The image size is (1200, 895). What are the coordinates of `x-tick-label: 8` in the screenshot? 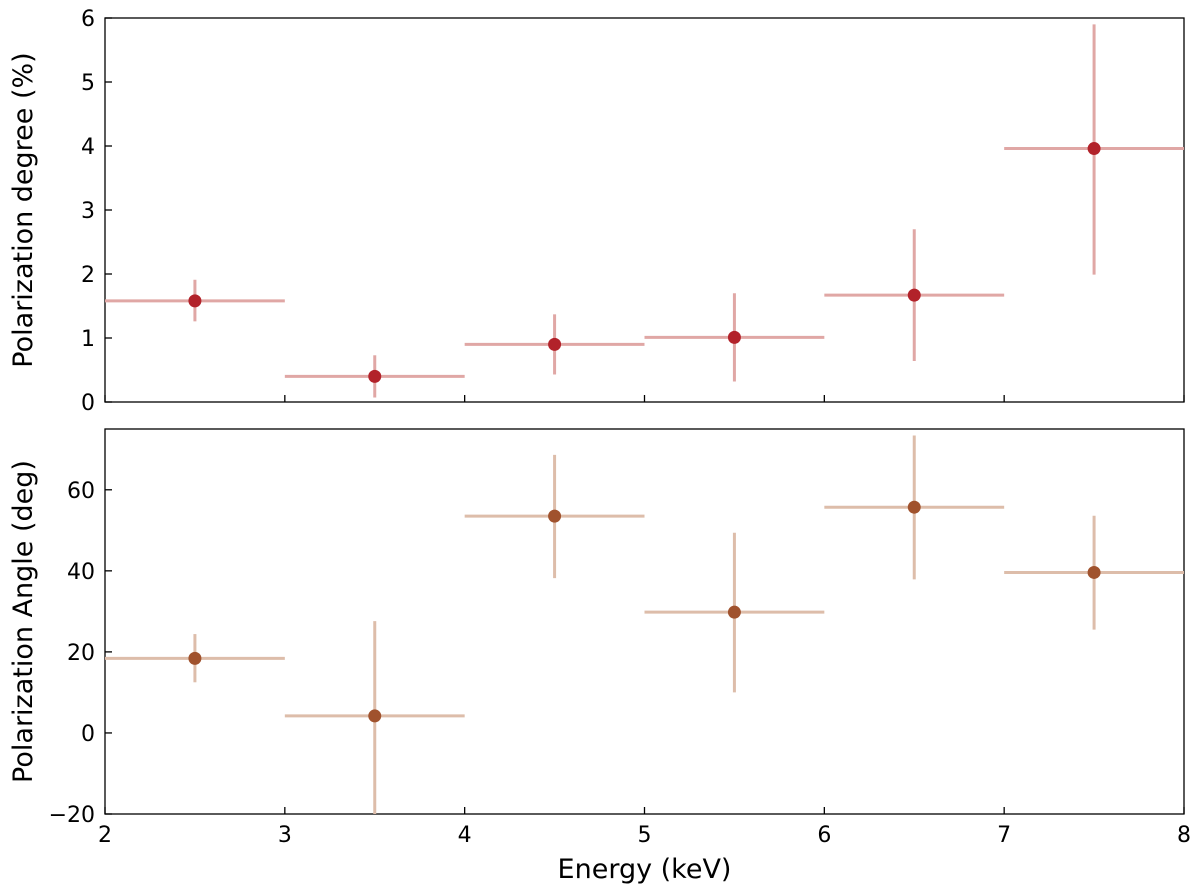 It's located at (1184, 835).